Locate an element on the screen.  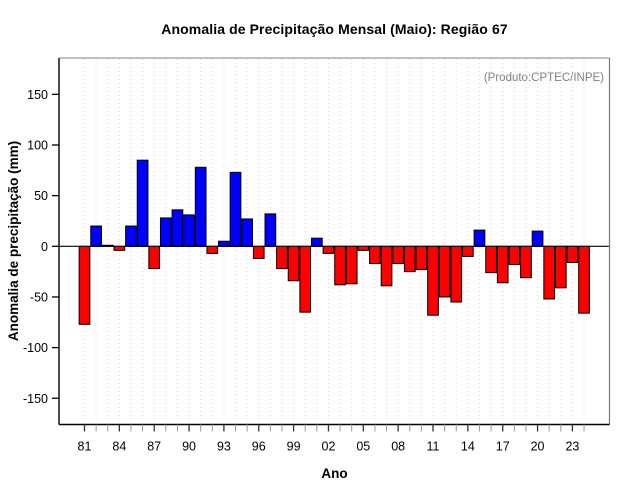
bar-1991 is located at coordinates (200, 206).